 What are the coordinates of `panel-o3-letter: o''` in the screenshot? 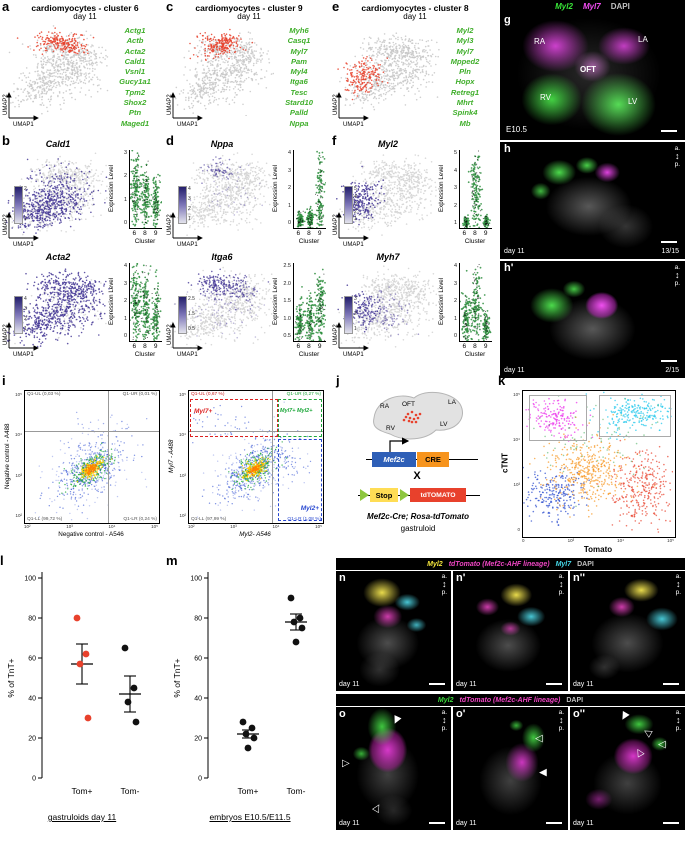 It's located at (579, 714).